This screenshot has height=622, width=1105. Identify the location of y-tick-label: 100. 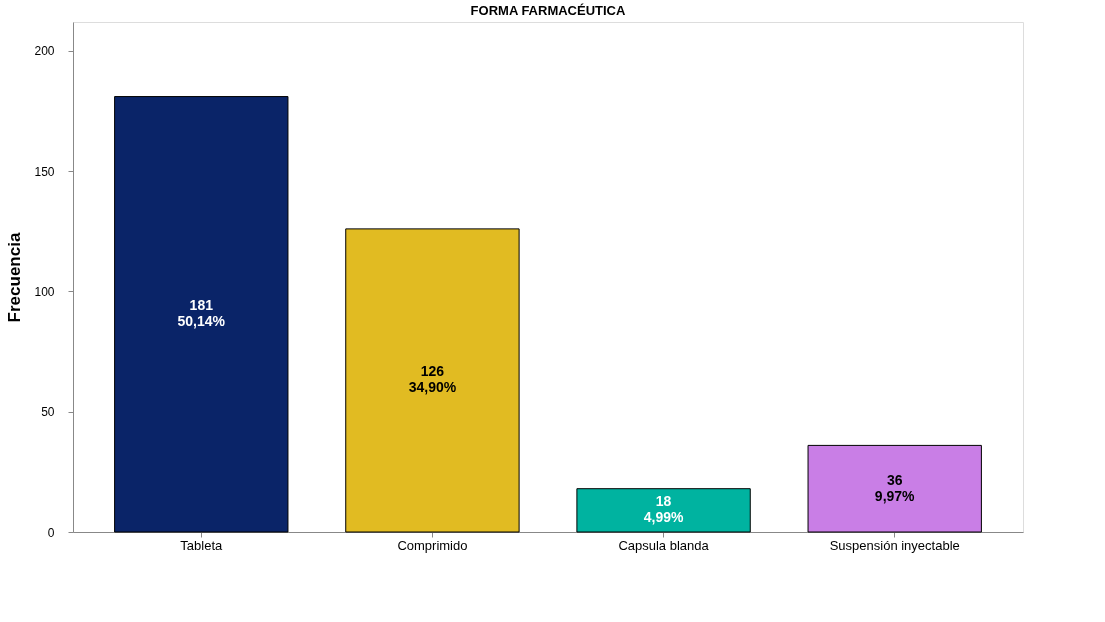
(44, 291).